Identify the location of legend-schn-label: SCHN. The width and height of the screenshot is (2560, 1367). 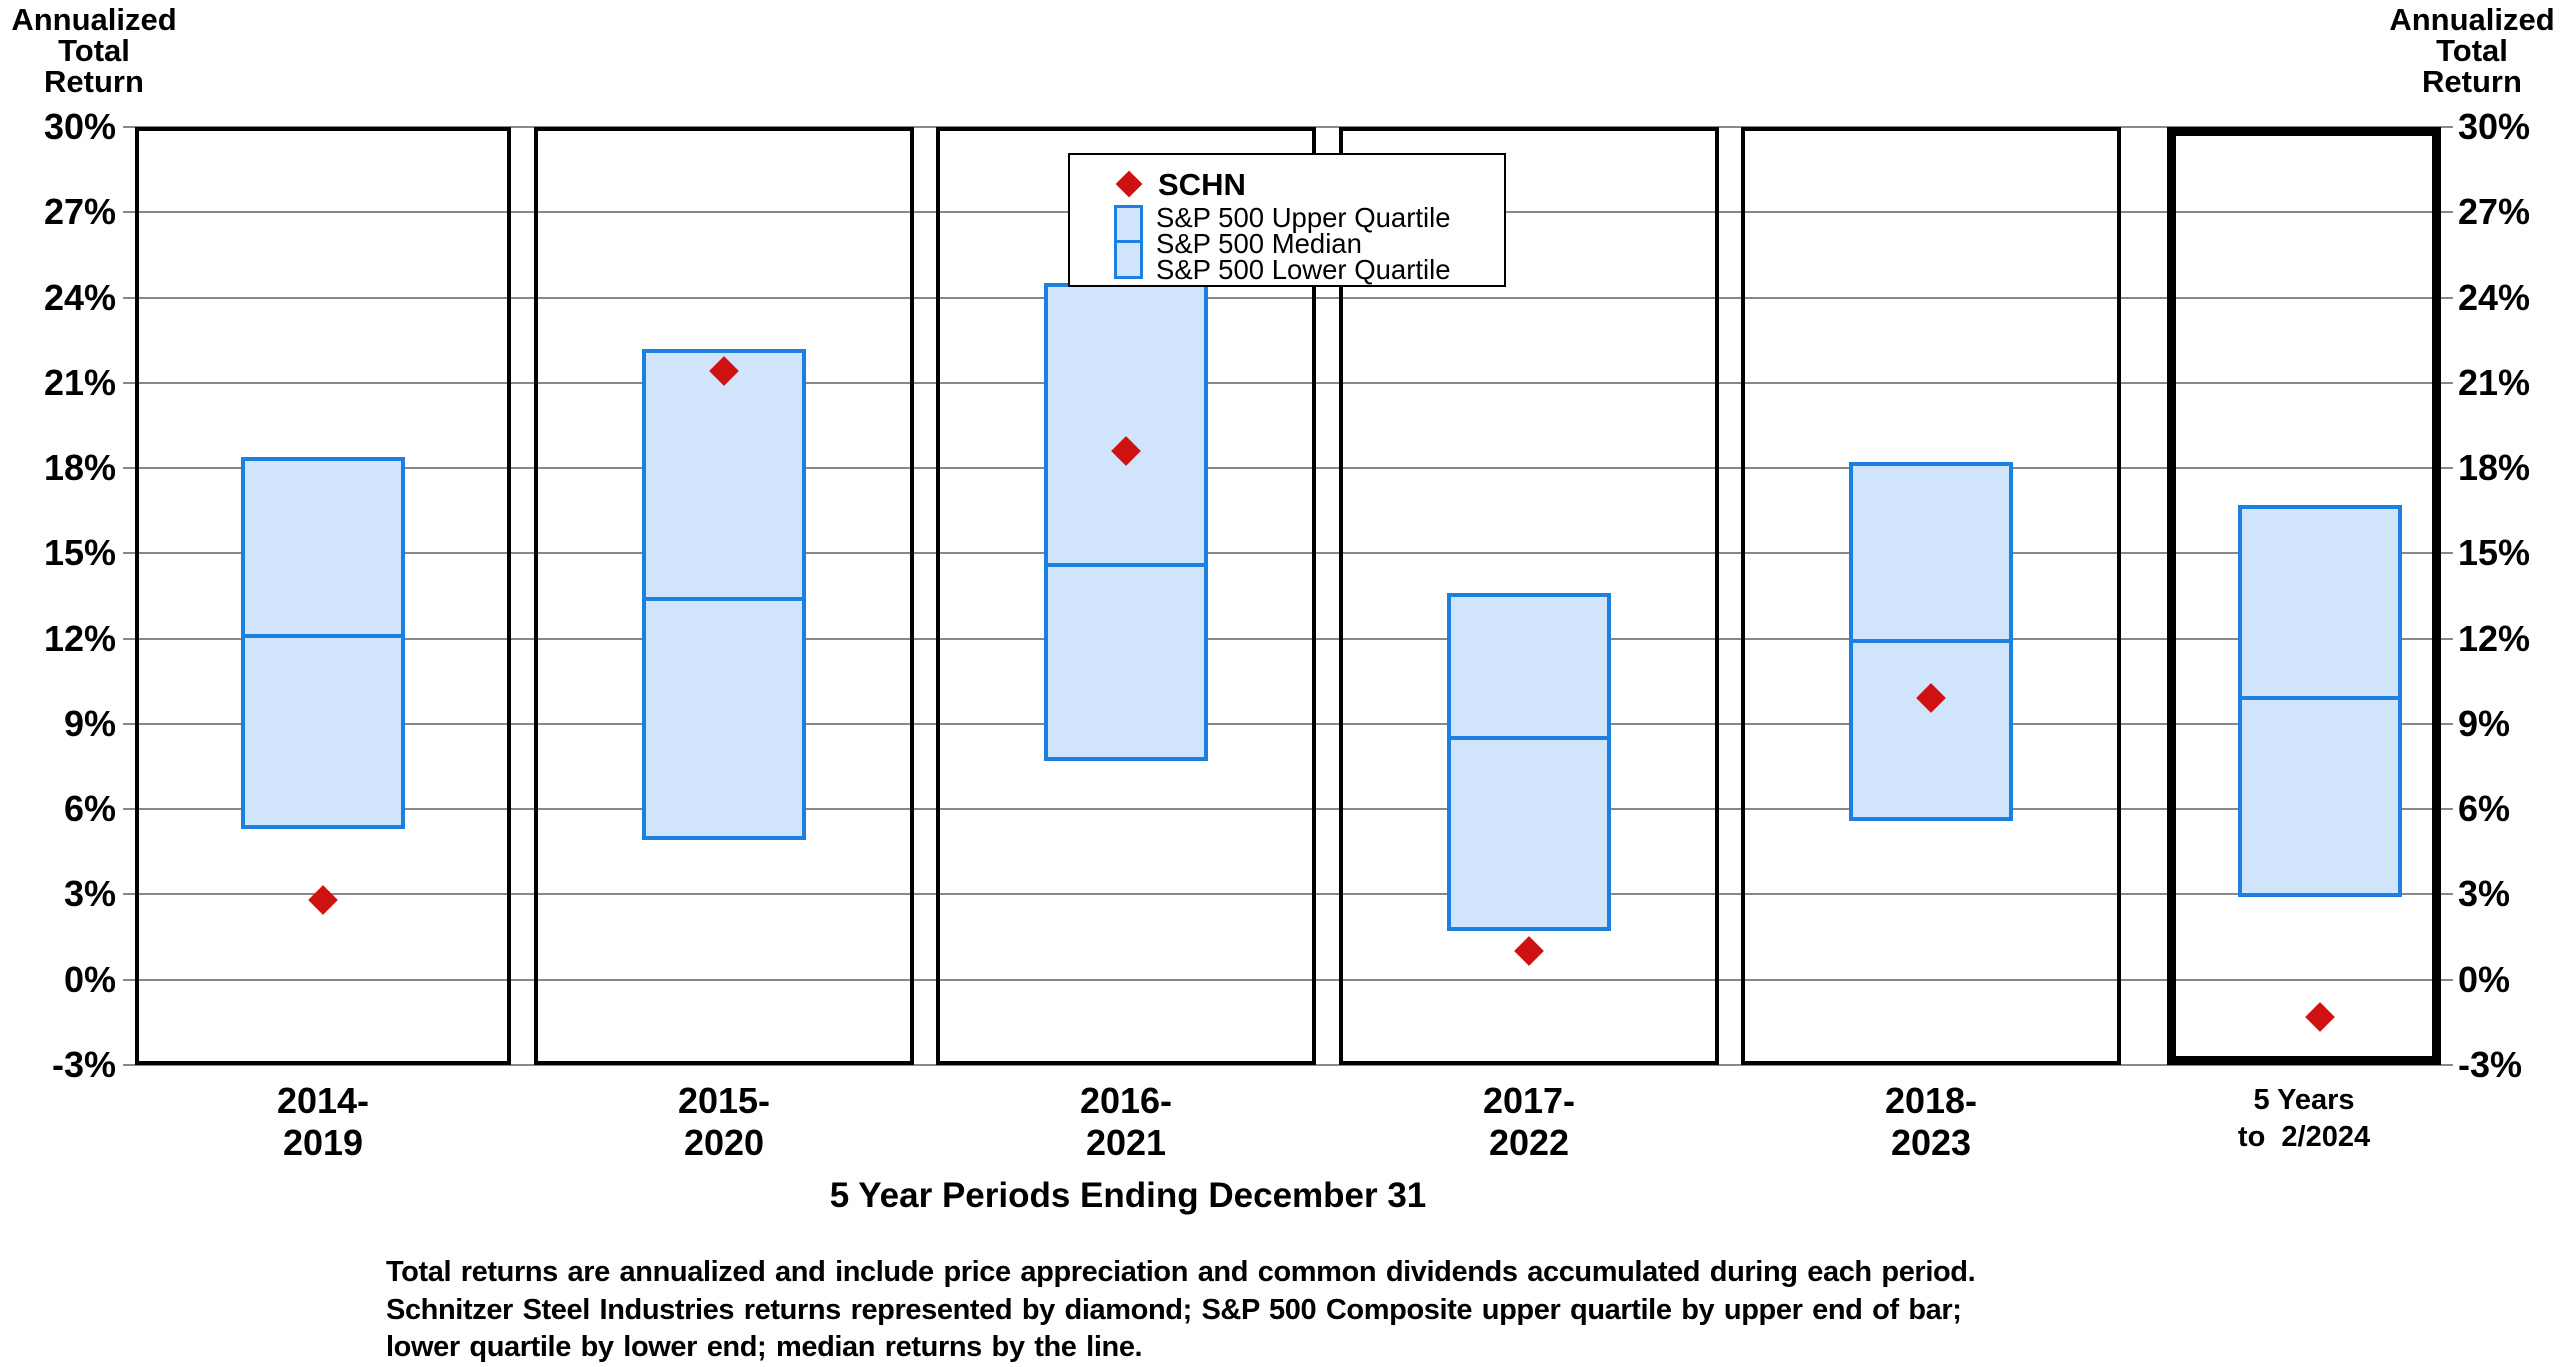
(1202, 184).